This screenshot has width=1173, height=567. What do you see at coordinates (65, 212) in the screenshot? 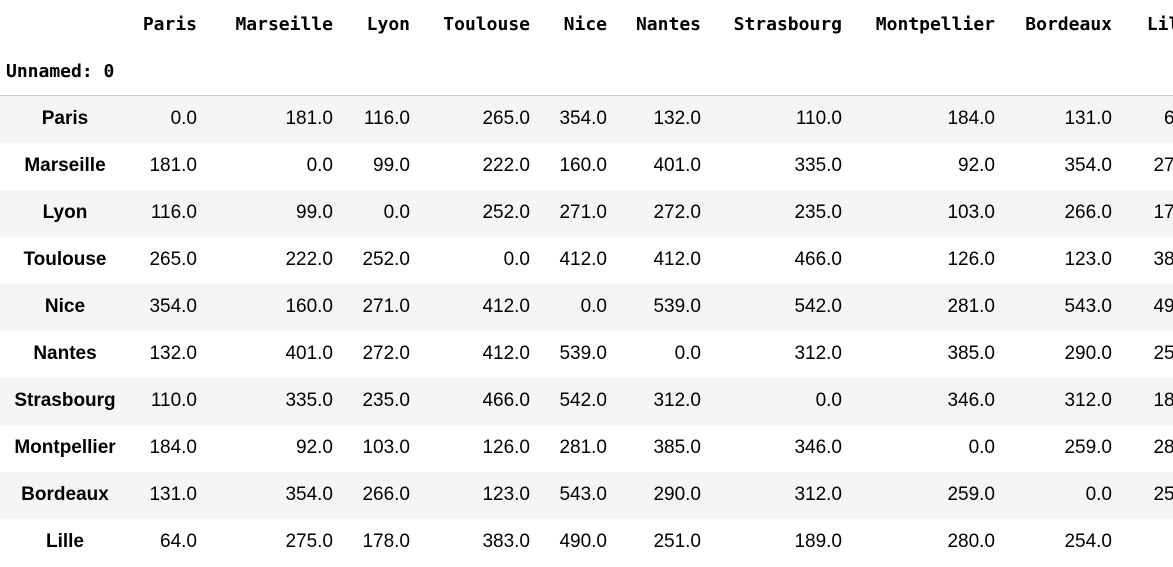
I see `row-label: Lyon` at bounding box center [65, 212].